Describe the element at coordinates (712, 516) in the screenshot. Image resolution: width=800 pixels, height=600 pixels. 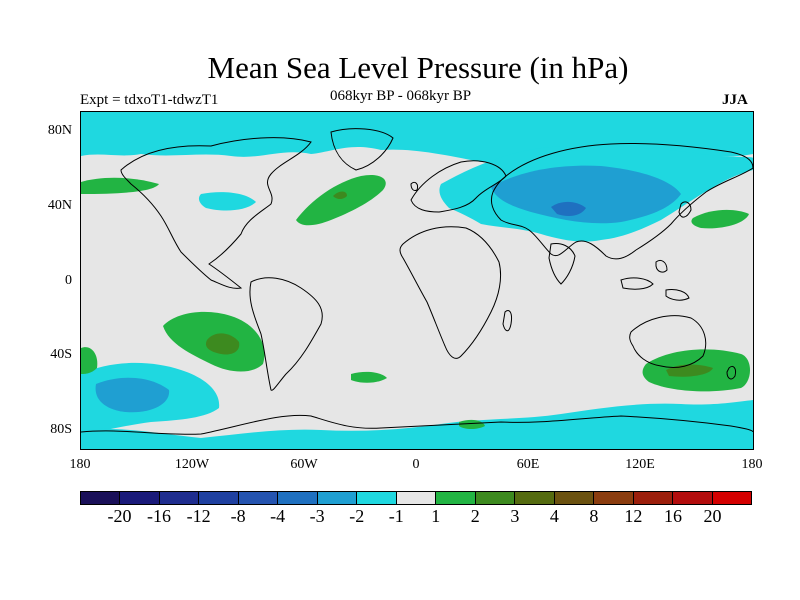
I see `colorbar-label: 20` at that location.